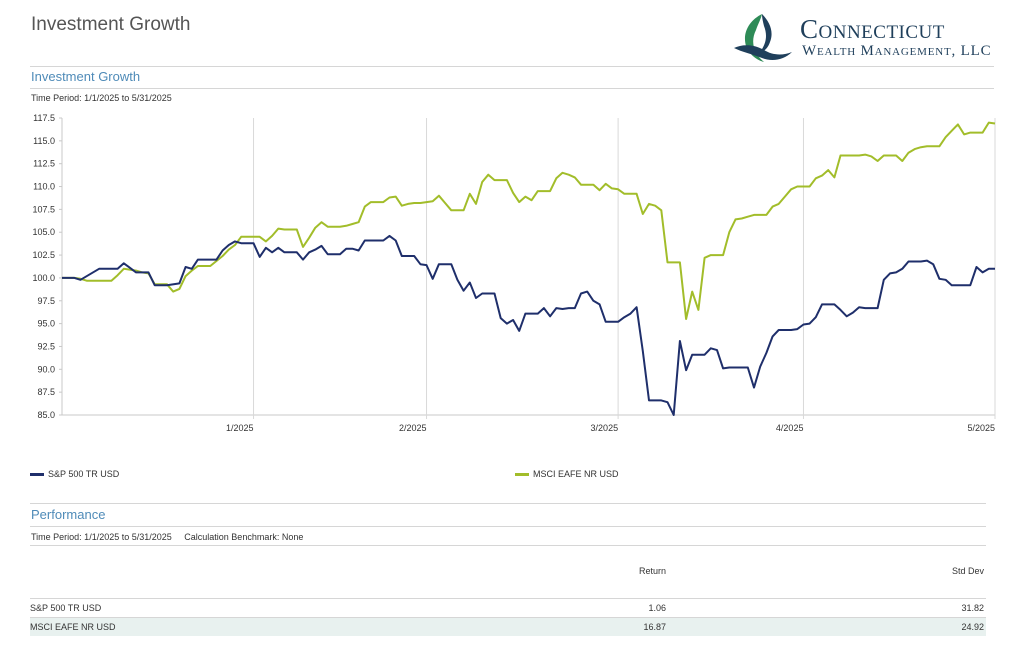 The image size is (1024, 658). I want to click on row-name: S&P 500 TR USD, so click(66, 608).